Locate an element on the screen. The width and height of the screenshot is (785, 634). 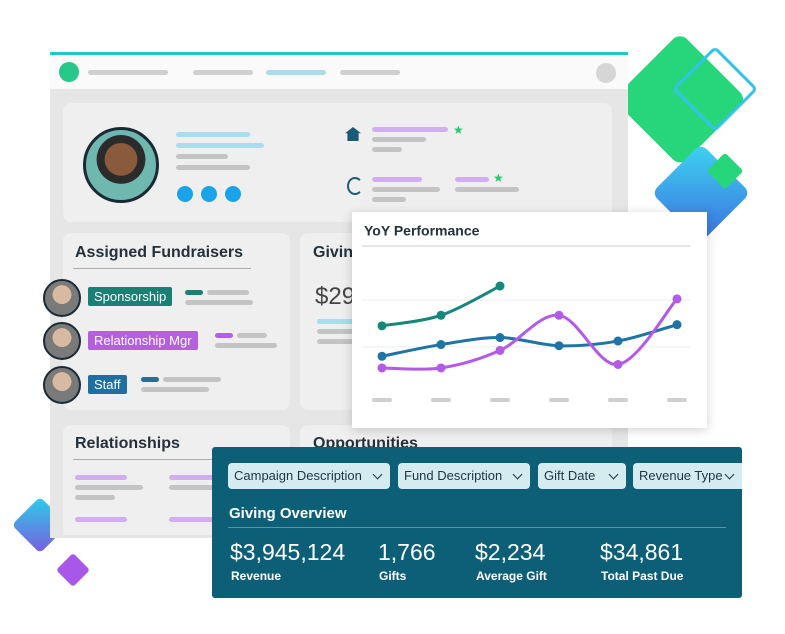
phone-icon is located at coordinates (355, 186).